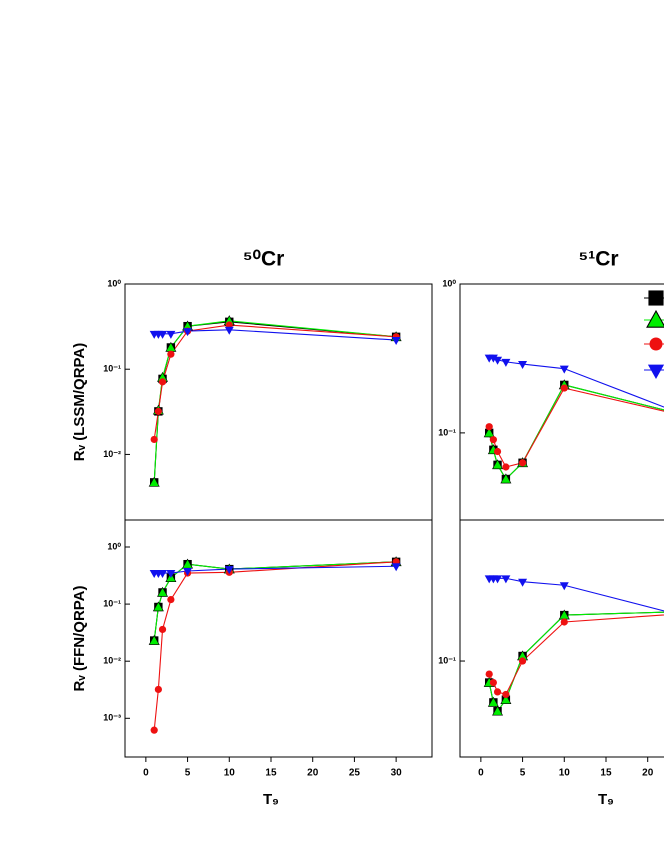 The width and height of the screenshot is (664, 864). What do you see at coordinates (397, 773) in the screenshot?
I see `x-tick-label: 30` at bounding box center [397, 773].